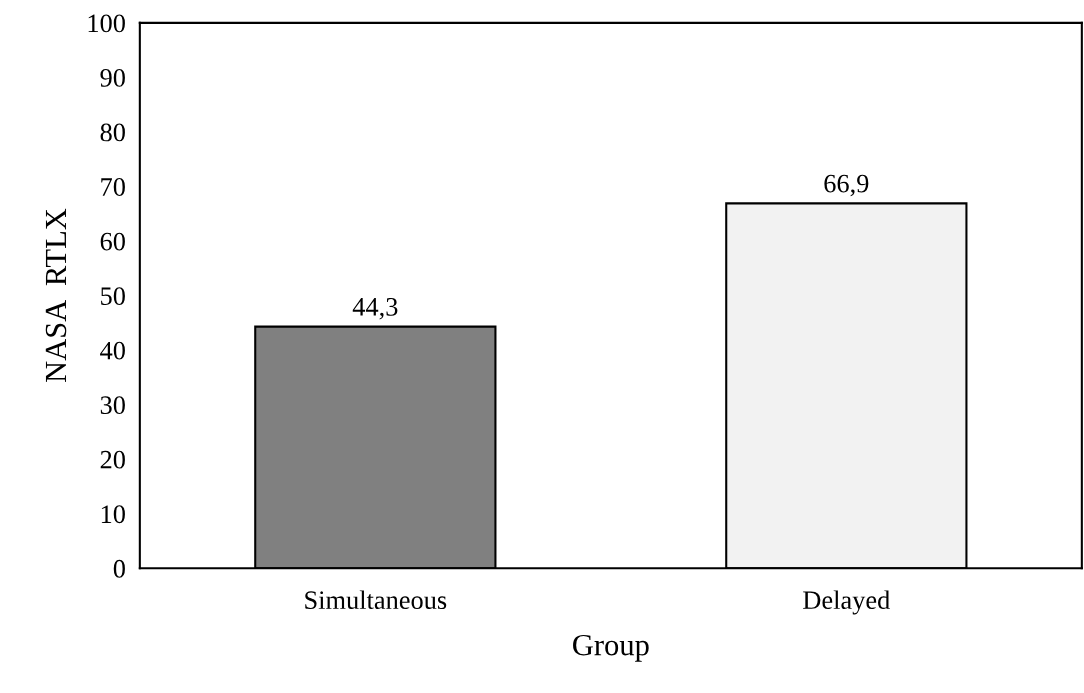  What do you see at coordinates (56, 295) in the screenshot?
I see `y-axis-title: NASA RTLX` at bounding box center [56, 295].